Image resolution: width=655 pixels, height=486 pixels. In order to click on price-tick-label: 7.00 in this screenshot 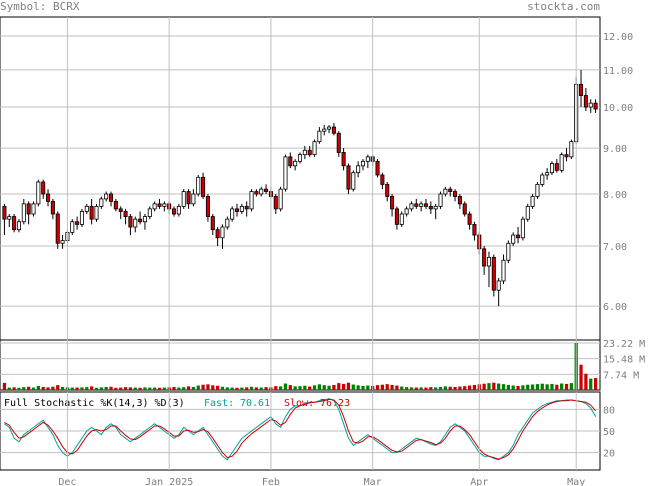, I will do `click(615, 247)`.